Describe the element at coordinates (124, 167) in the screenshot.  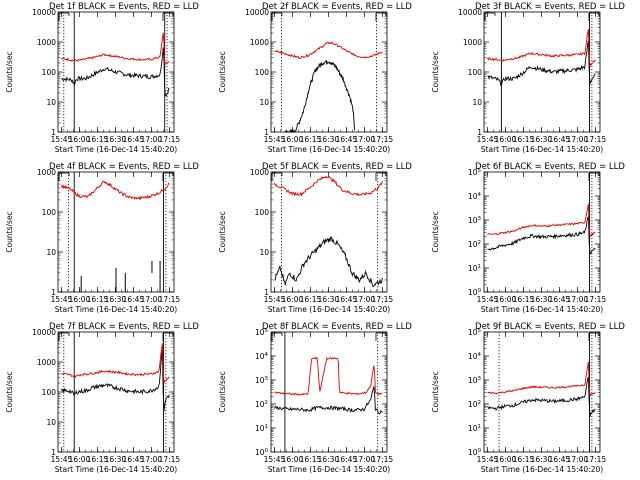
I see `panel-title: Det 4f BLACK = Events, RED = LLD` at that location.